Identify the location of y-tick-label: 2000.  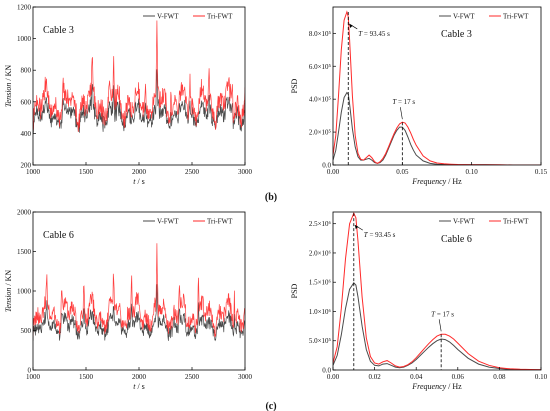
(24, 213).